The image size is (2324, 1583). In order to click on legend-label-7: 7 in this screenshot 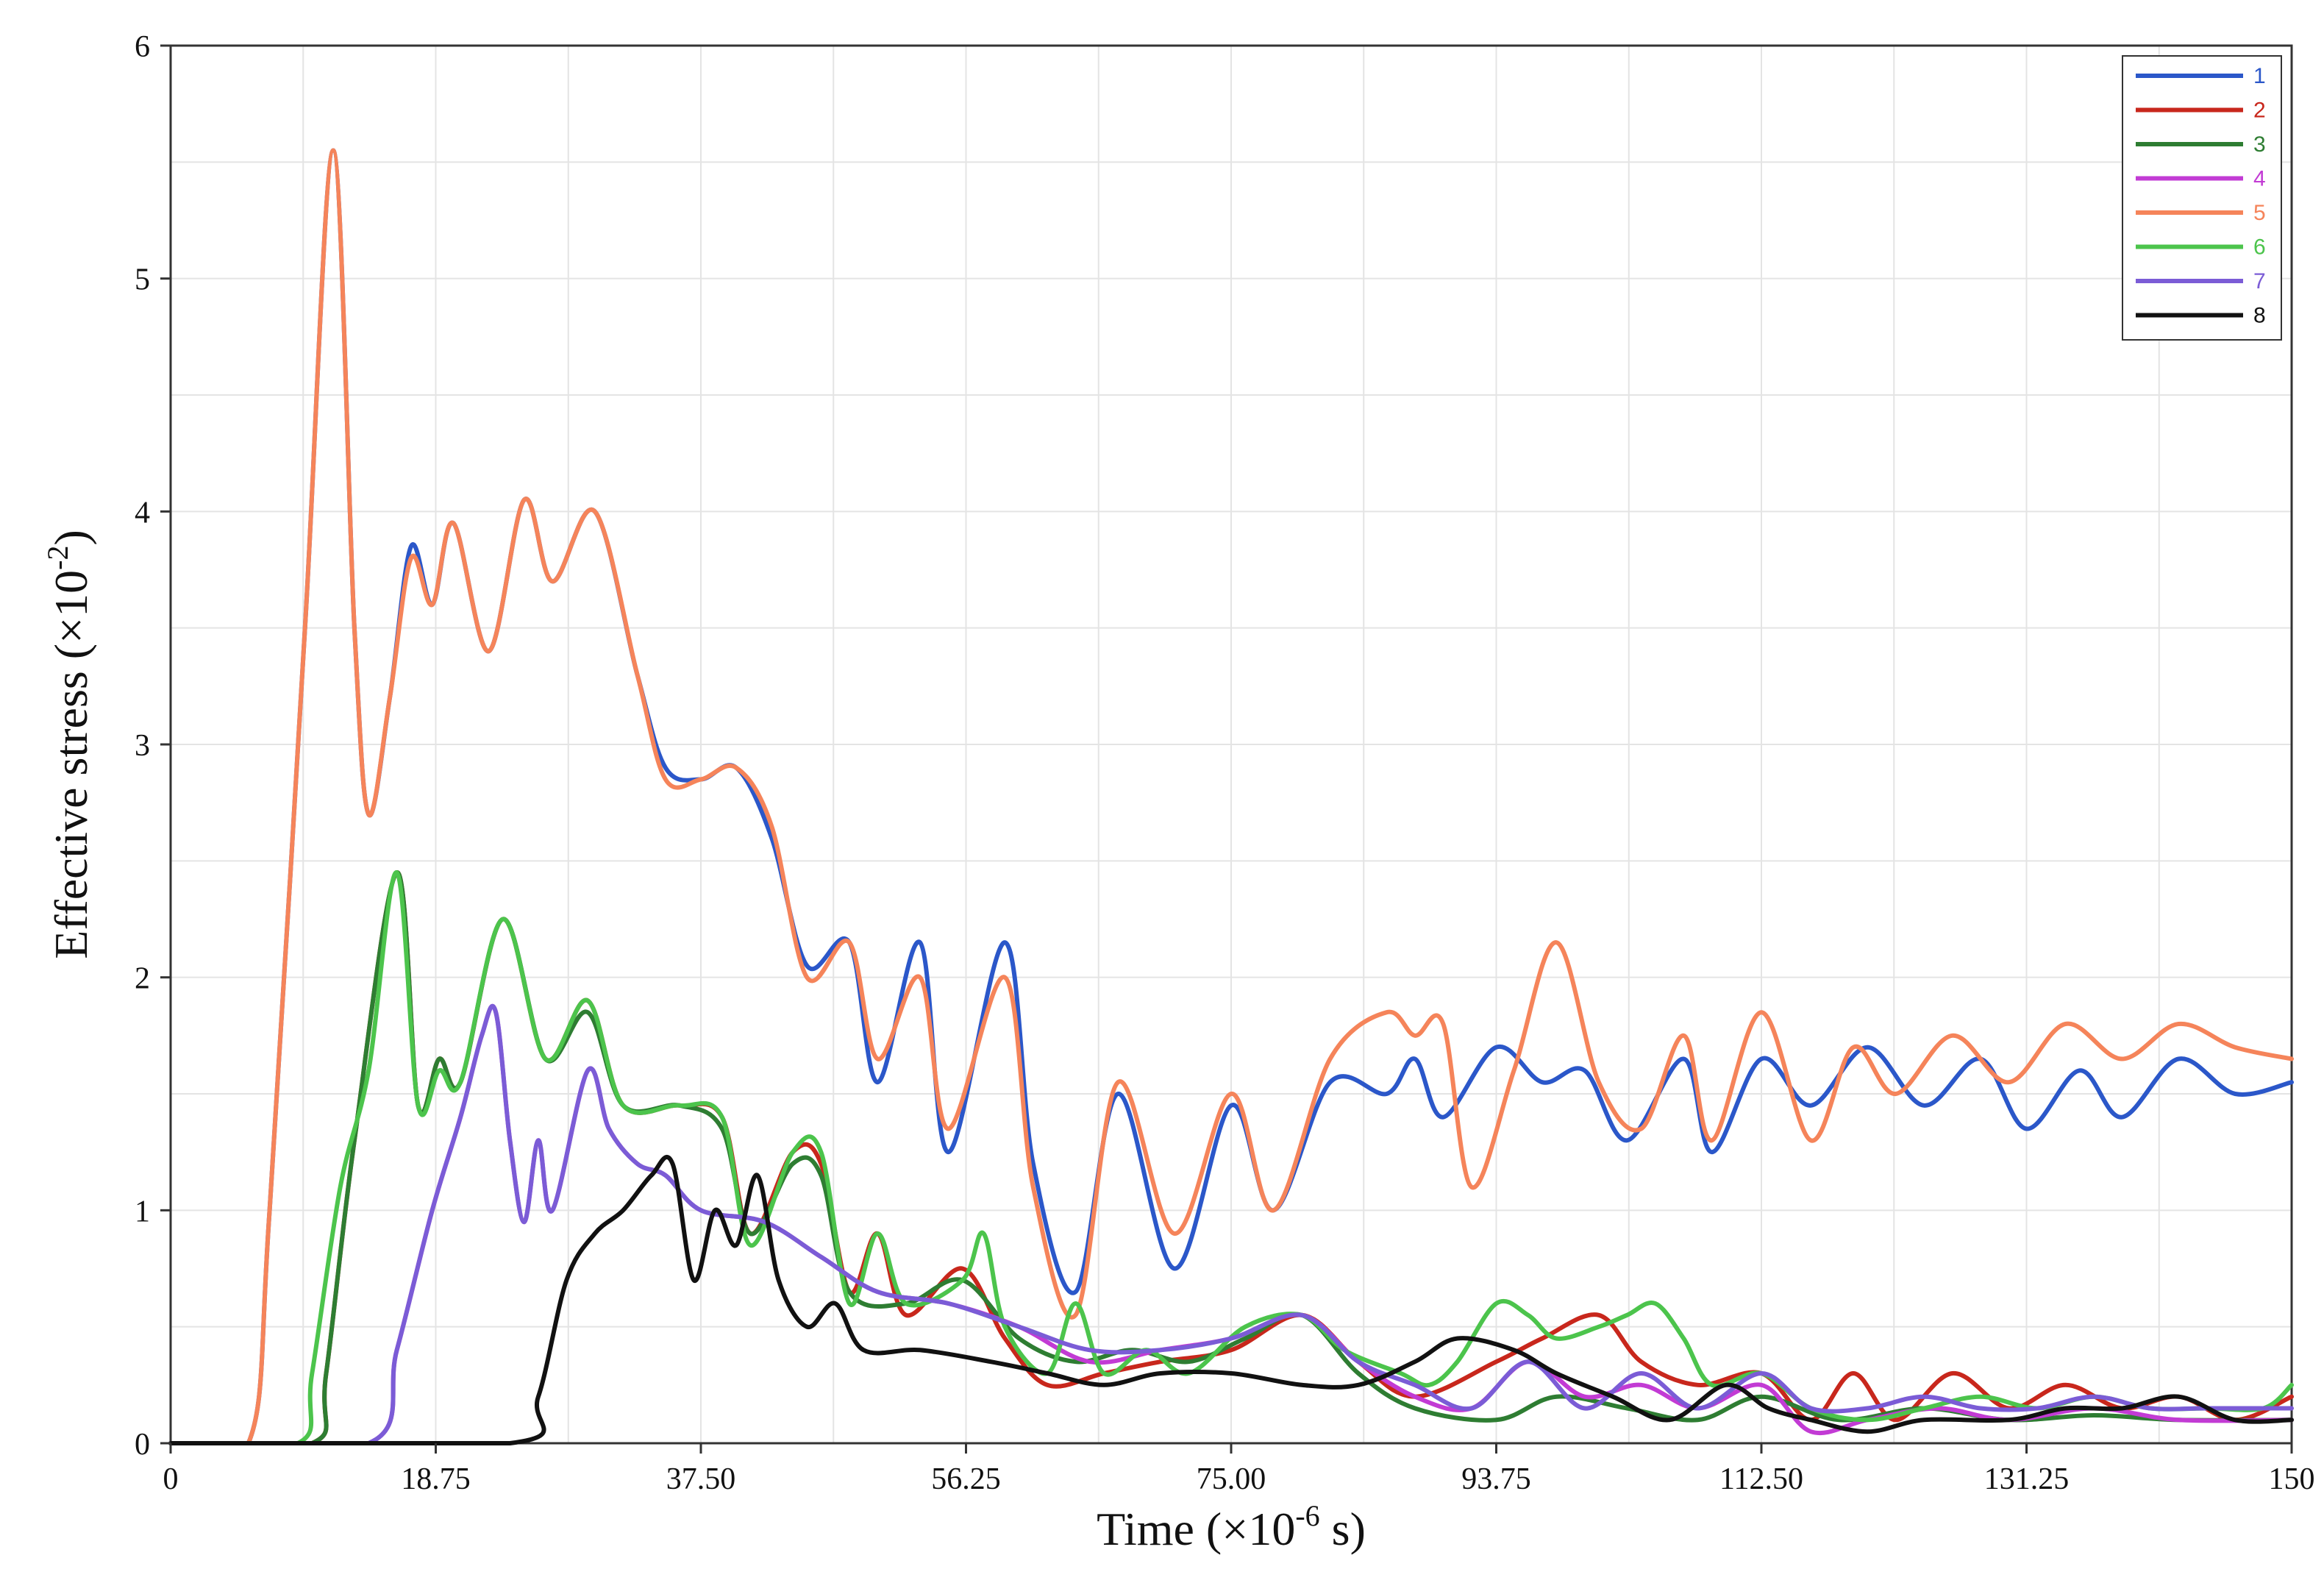, I will do `click(2259, 281)`.